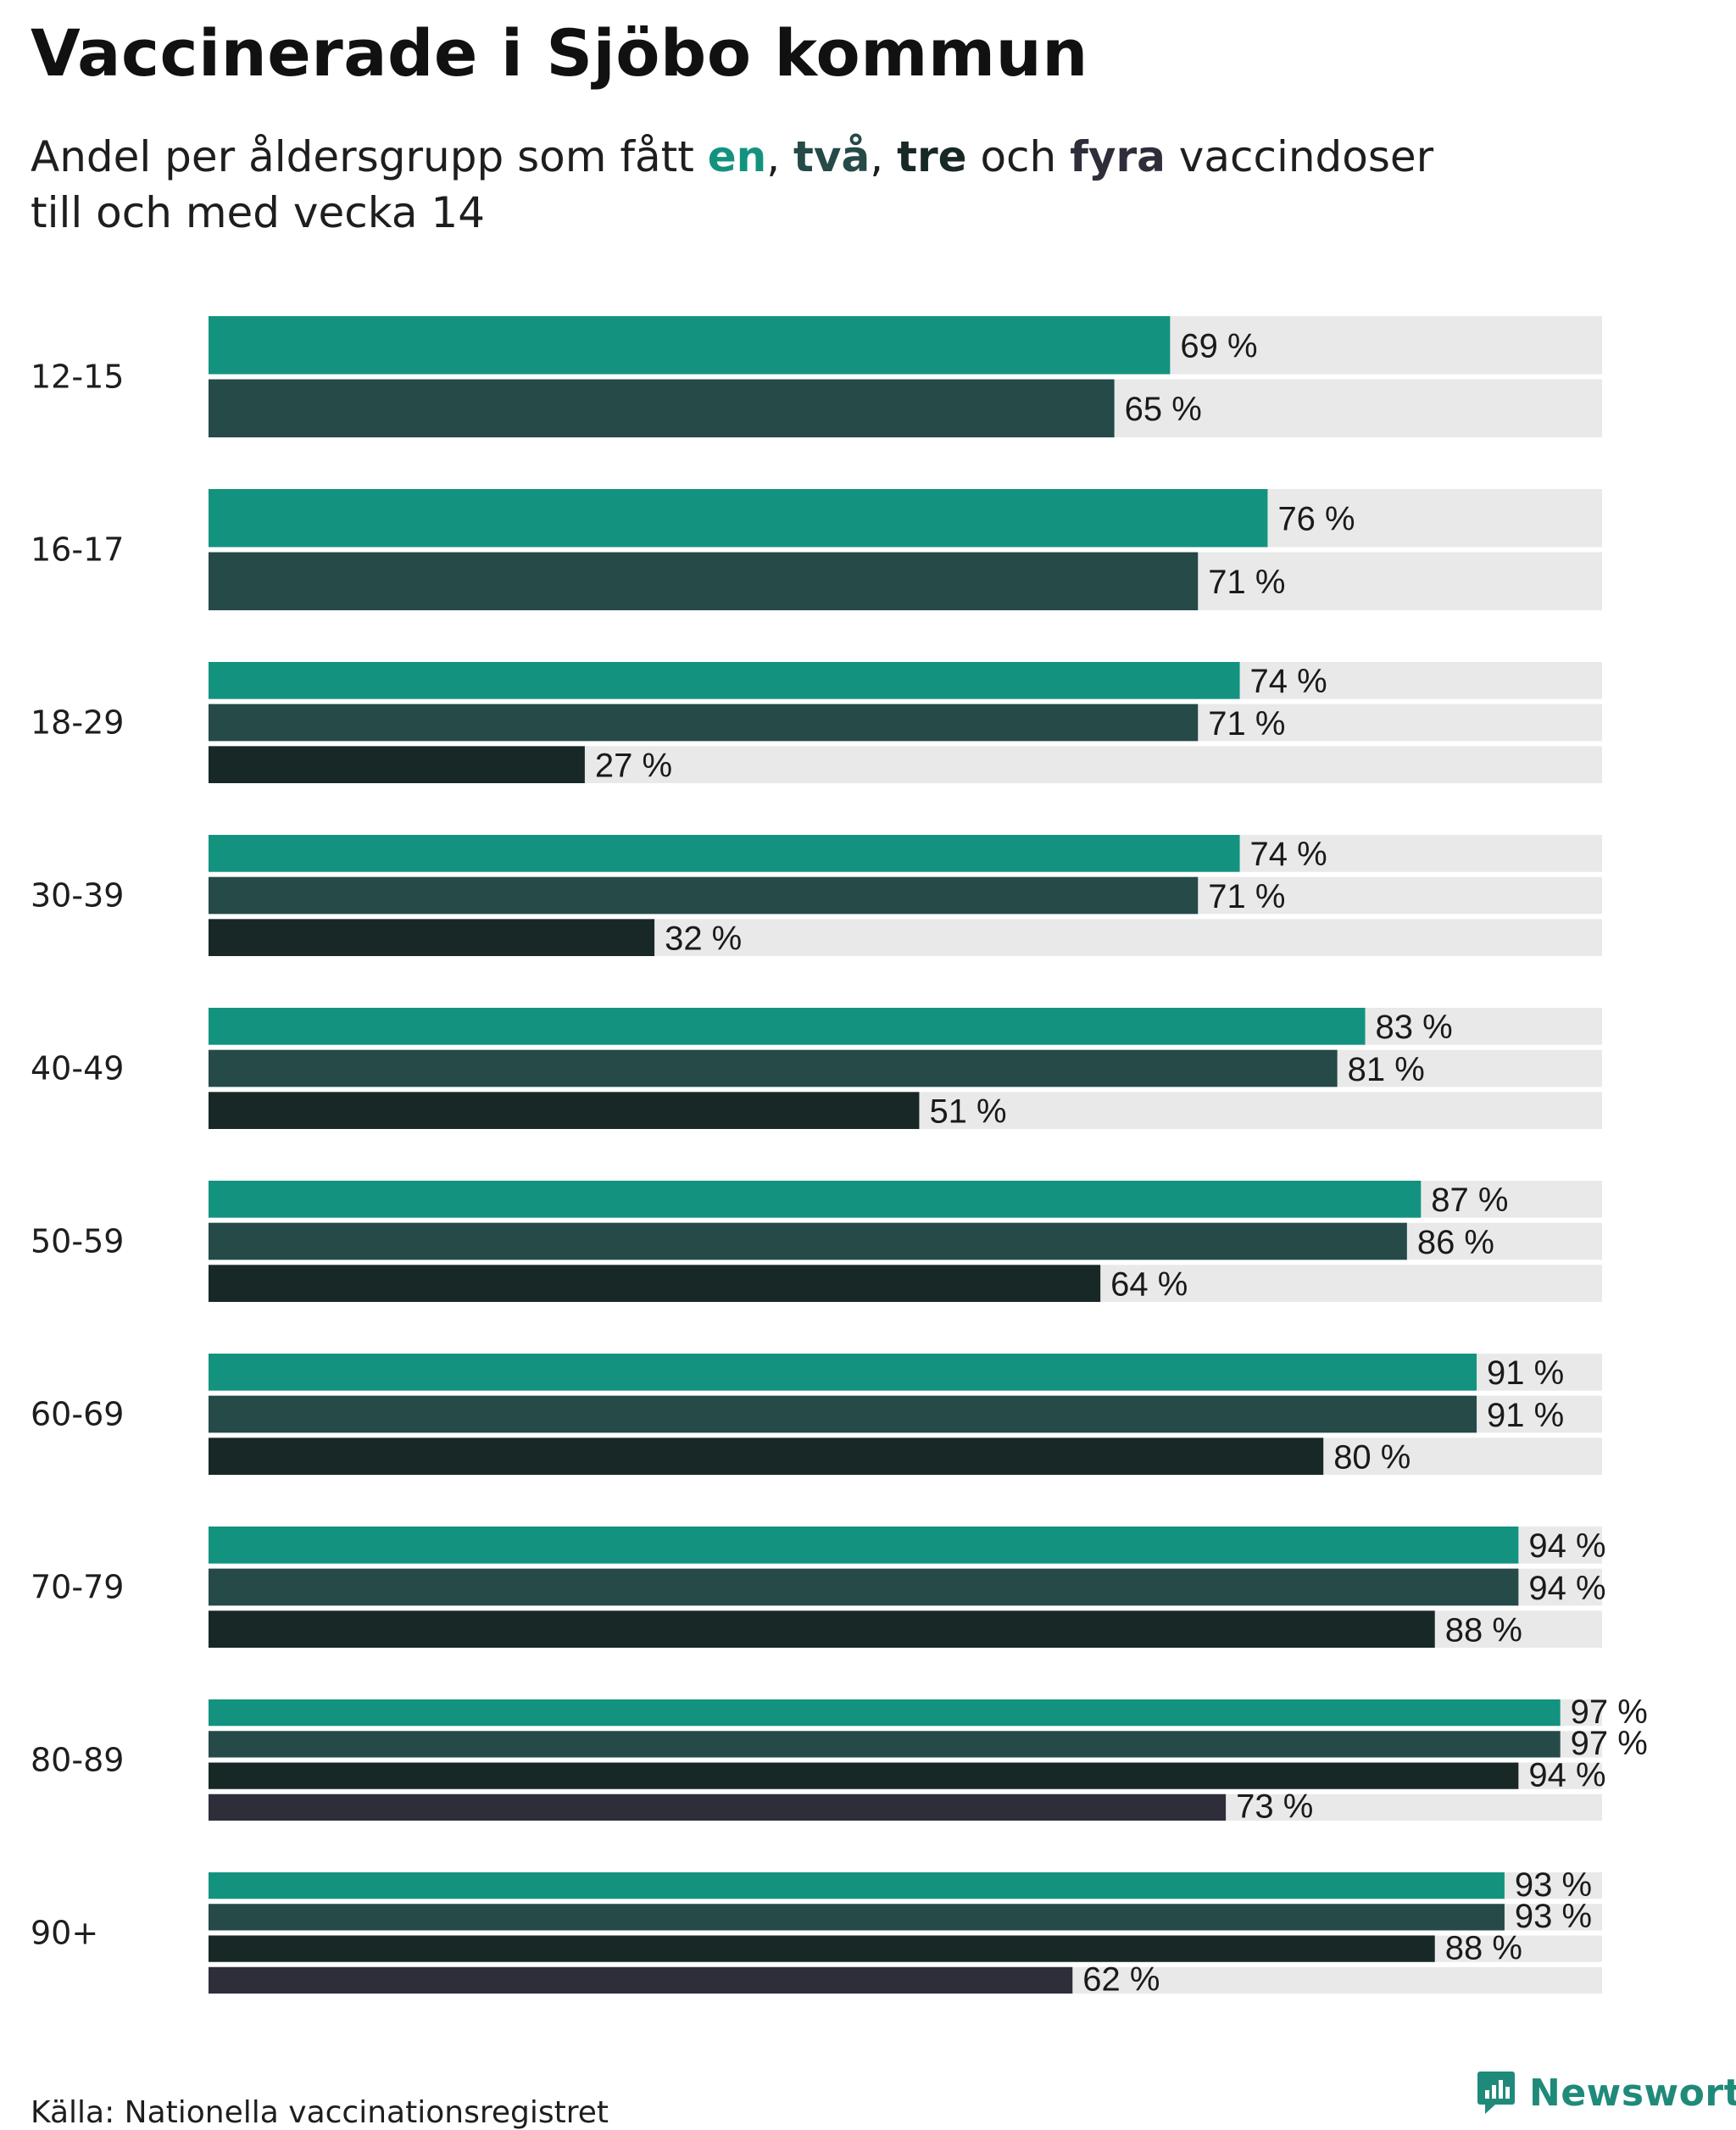 The height and width of the screenshot is (2130, 1736). Describe the element at coordinates (1299, 156) in the screenshot. I see `subtitle-suffix: vaccindoser` at that location.